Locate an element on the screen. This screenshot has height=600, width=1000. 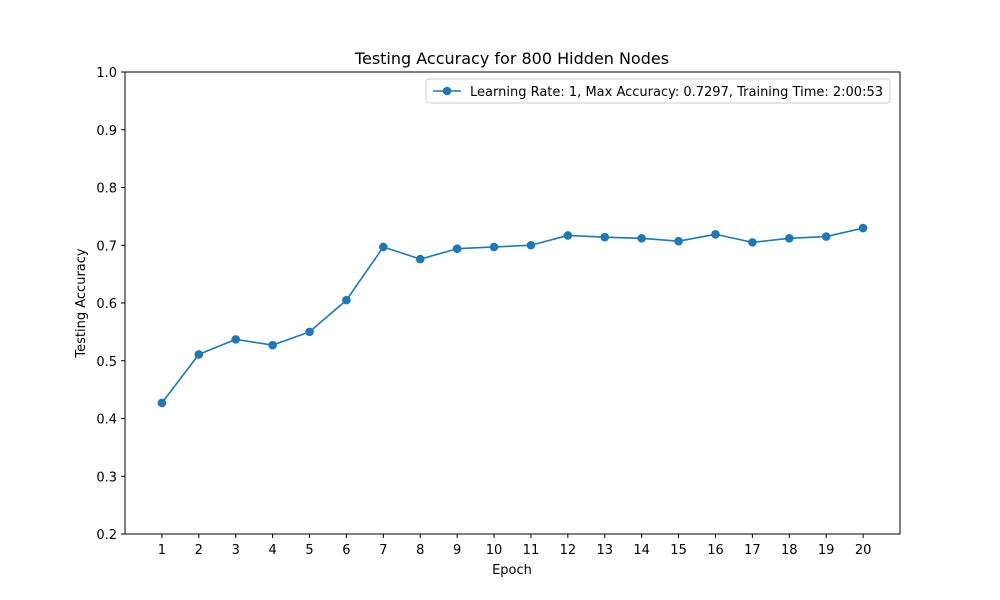
x-tick-label: 15 is located at coordinates (678, 550).